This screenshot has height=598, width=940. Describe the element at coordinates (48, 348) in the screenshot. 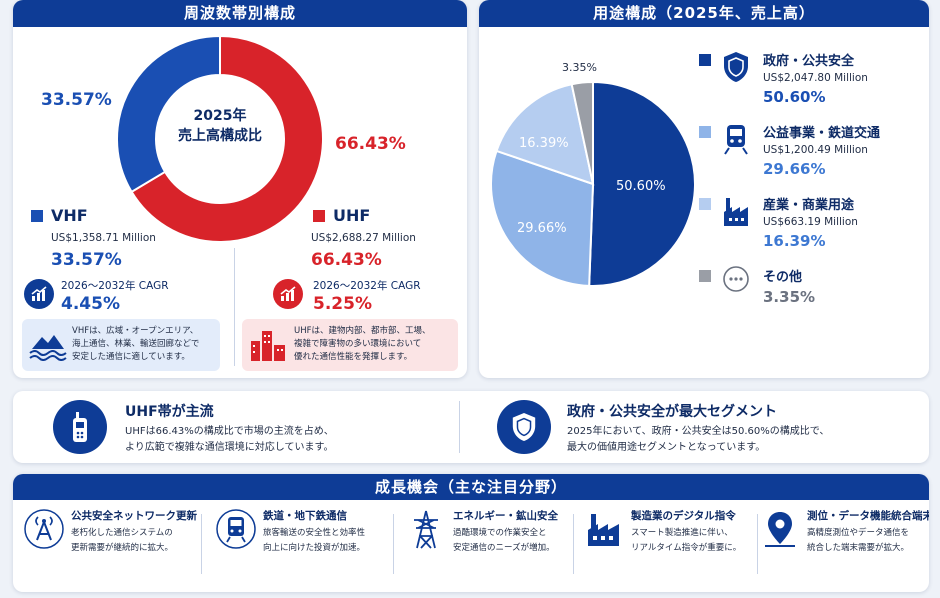

I see `wave-icon` at that location.